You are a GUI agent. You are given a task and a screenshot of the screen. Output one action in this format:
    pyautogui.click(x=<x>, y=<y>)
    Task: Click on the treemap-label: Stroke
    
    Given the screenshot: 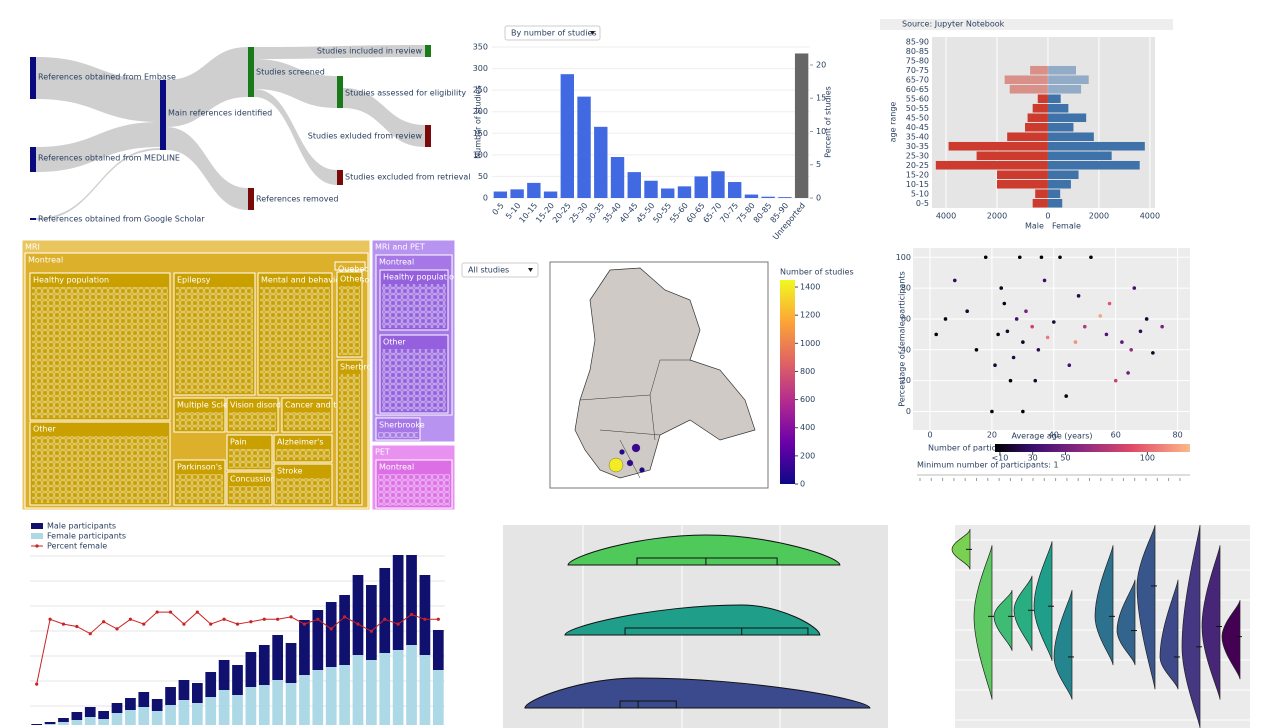 What is the action you would take?
    pyautogui.click(x=290, y=471)
    